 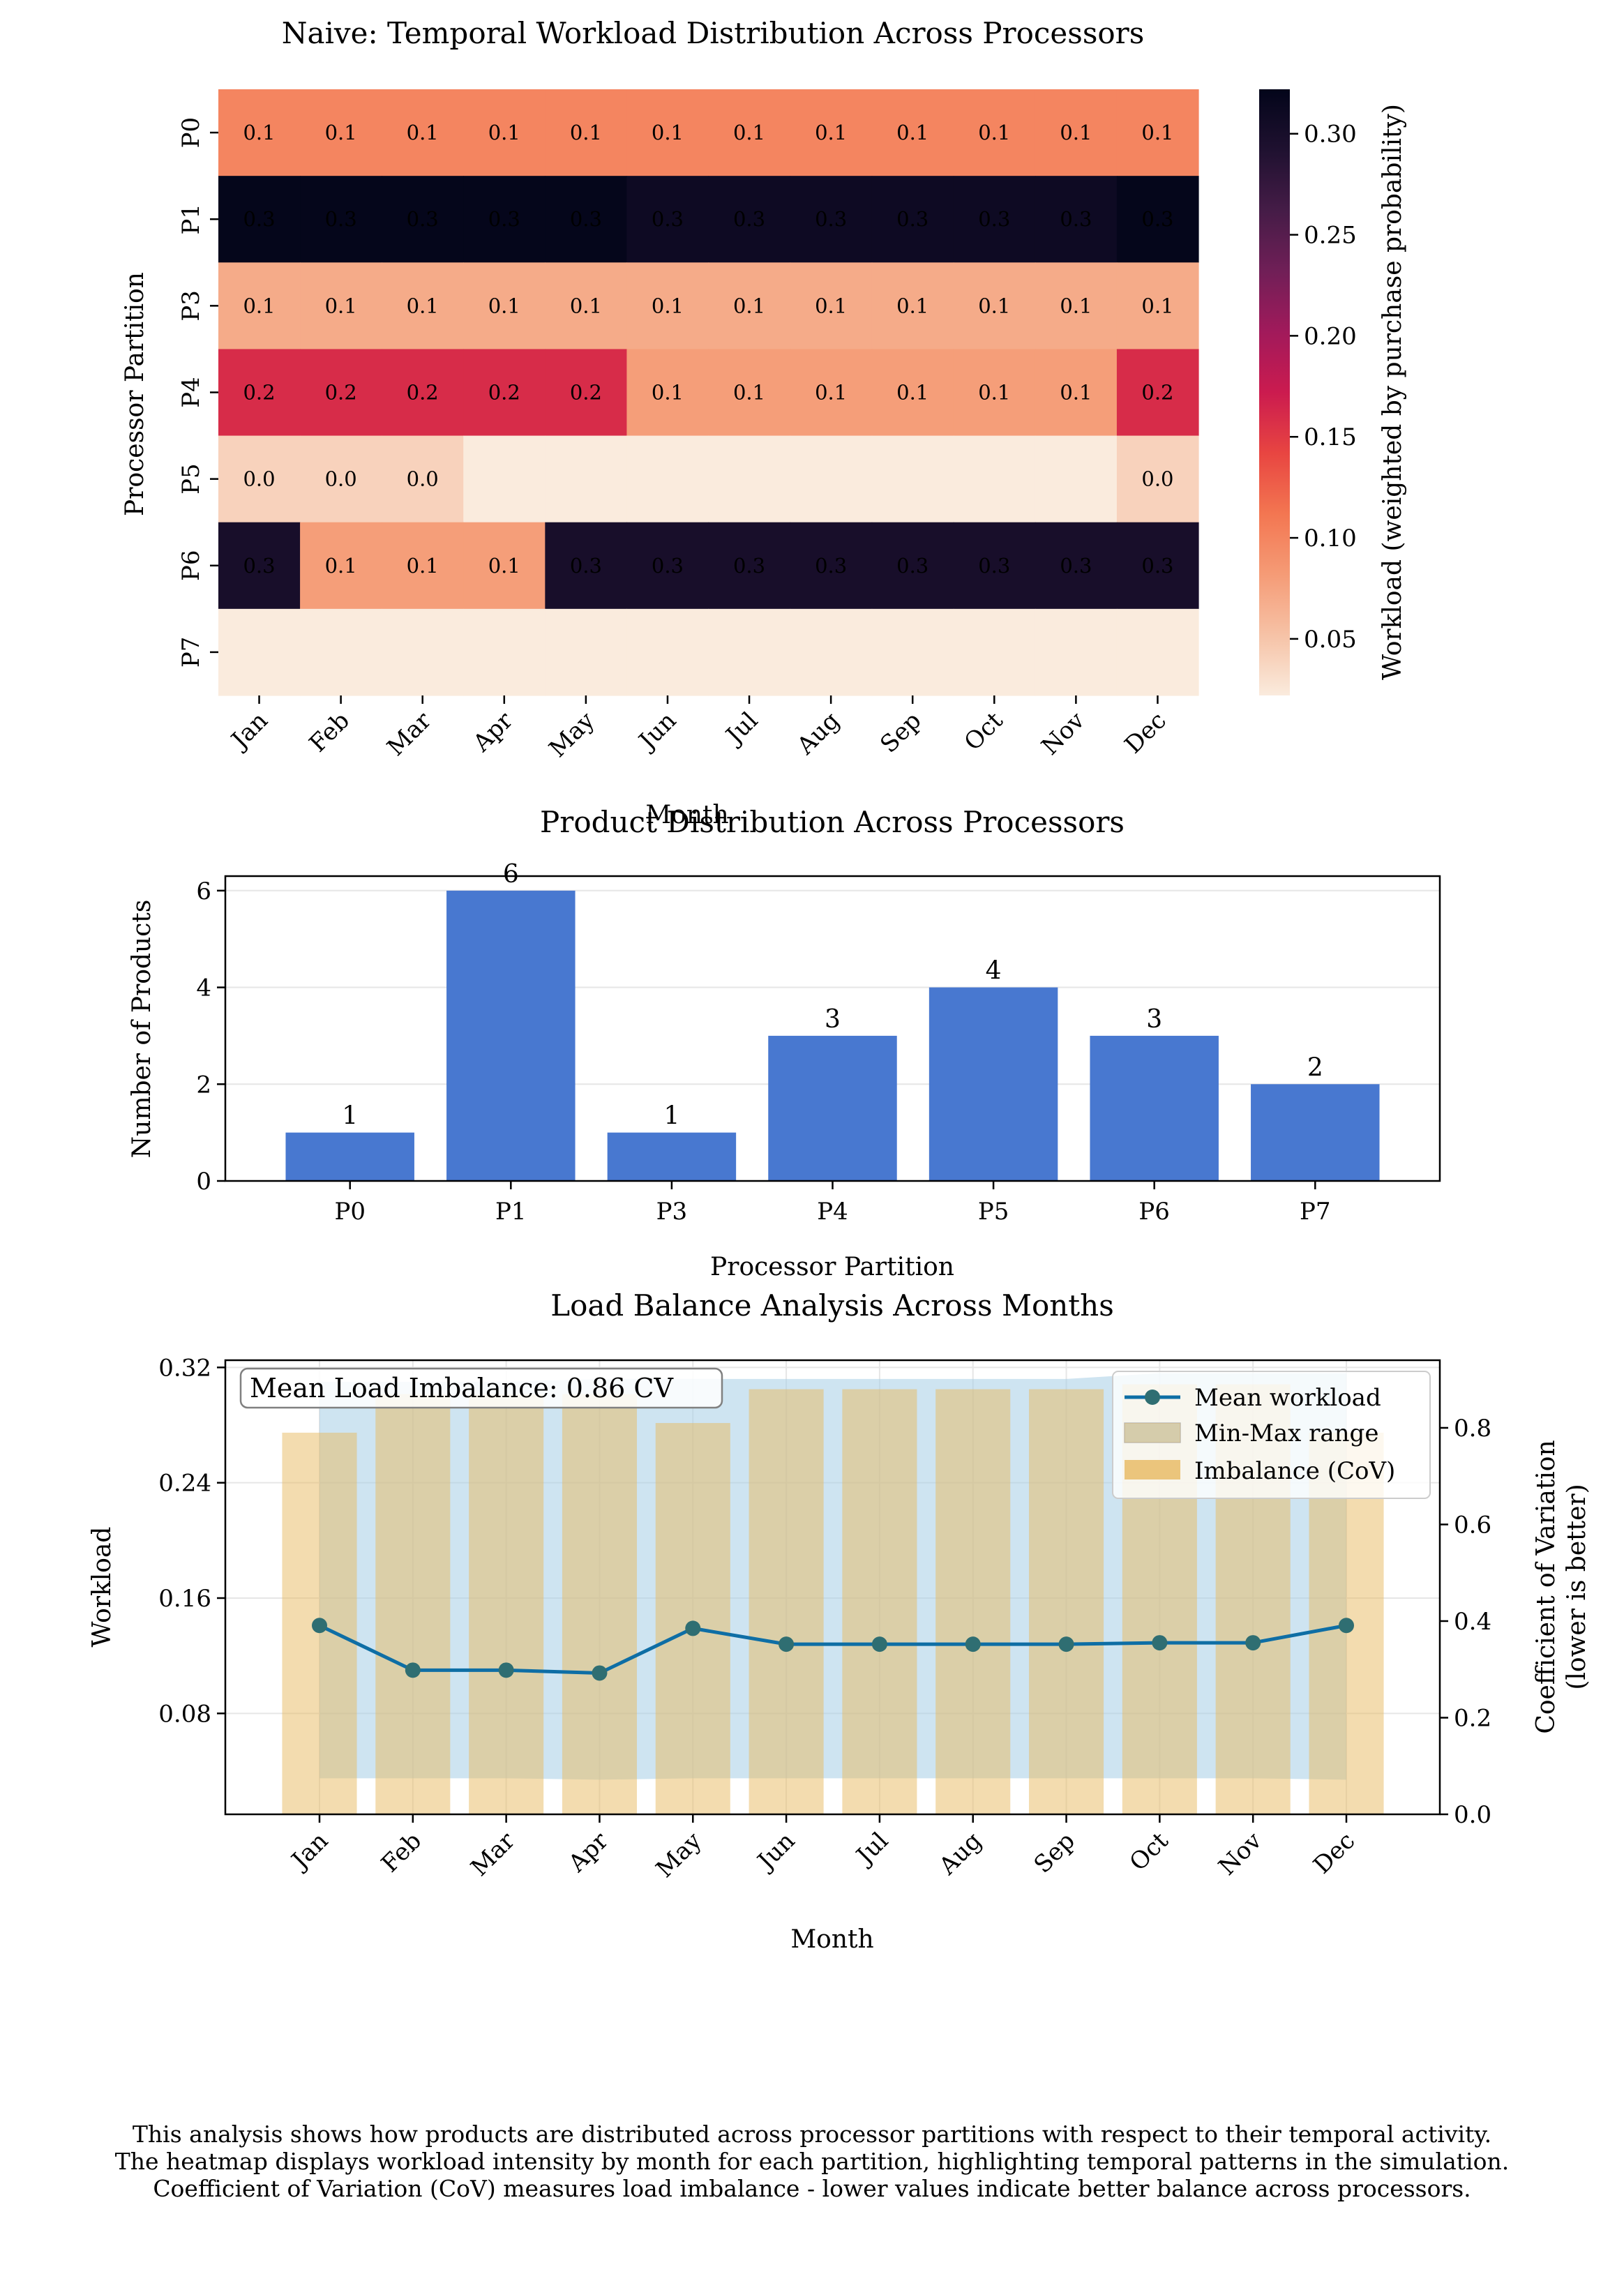 I want to click on heatmap-cell-p1-aug, so click(x=831, y=219).